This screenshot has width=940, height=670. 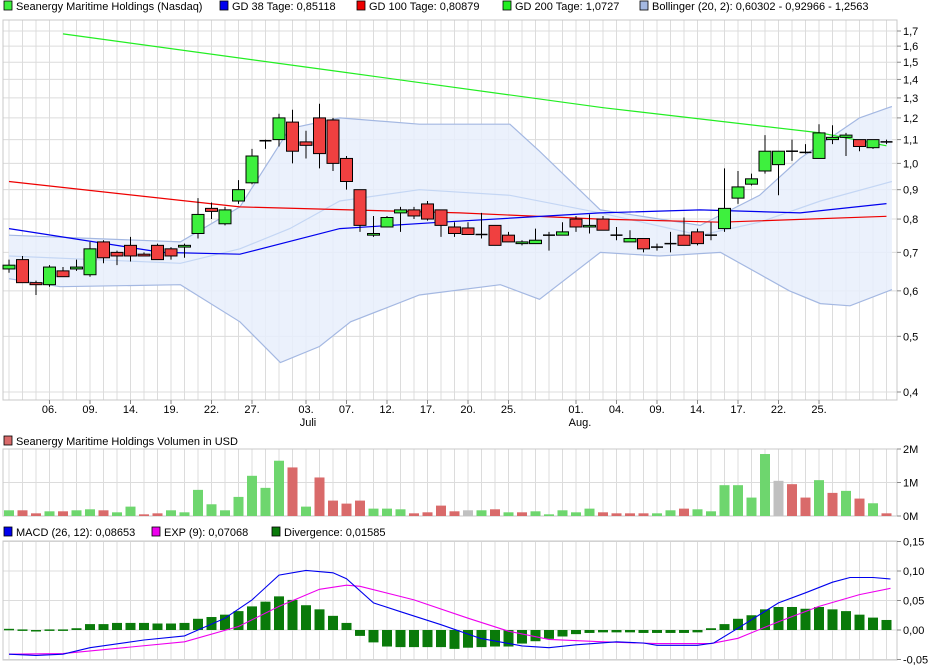 What do you see at coordinates (276, 531) in the screenshot?
I see `legend-swatch-divergence` at bounding box center [276, 531].